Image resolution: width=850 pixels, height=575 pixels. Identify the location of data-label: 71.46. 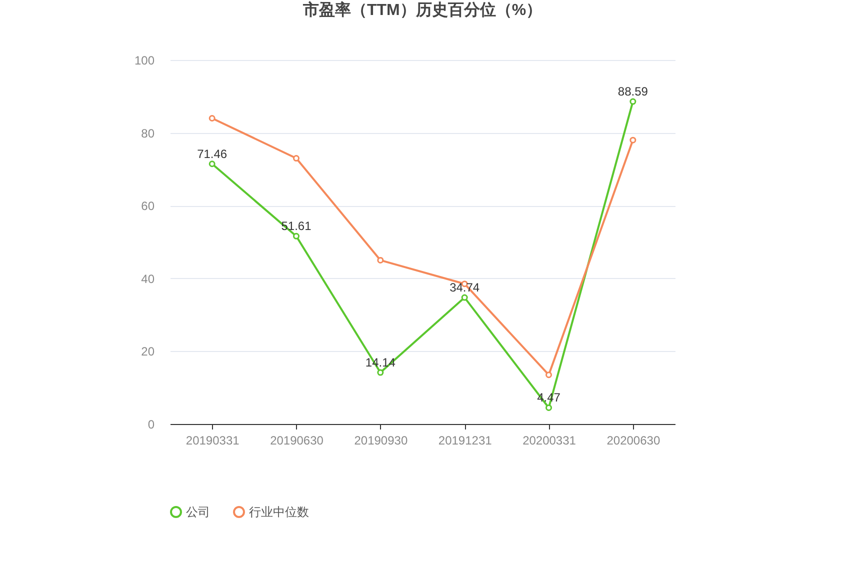
(212, 153).